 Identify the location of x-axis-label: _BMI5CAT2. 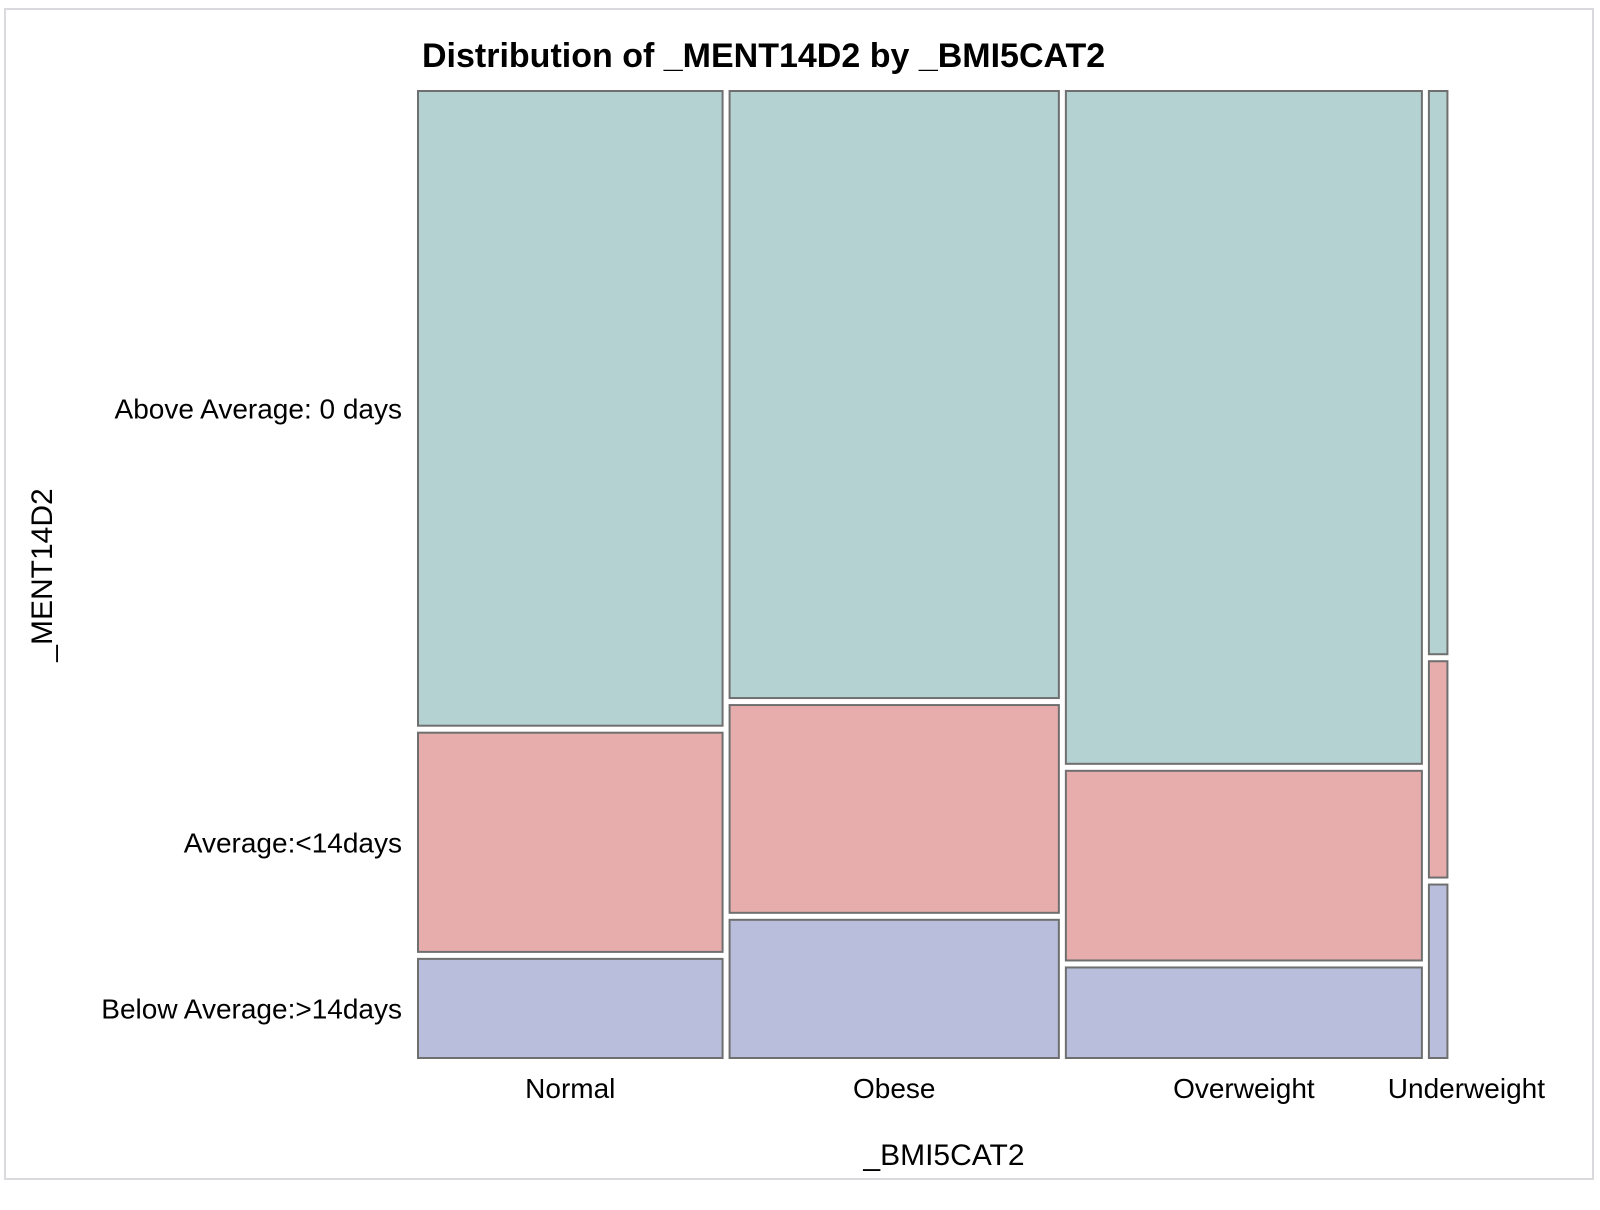
(943, 1155).